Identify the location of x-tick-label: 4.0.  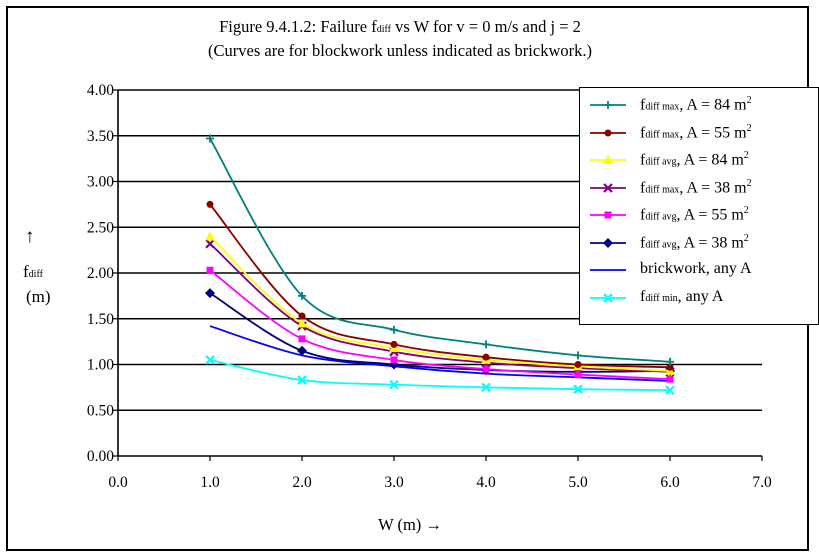
(486, 482).